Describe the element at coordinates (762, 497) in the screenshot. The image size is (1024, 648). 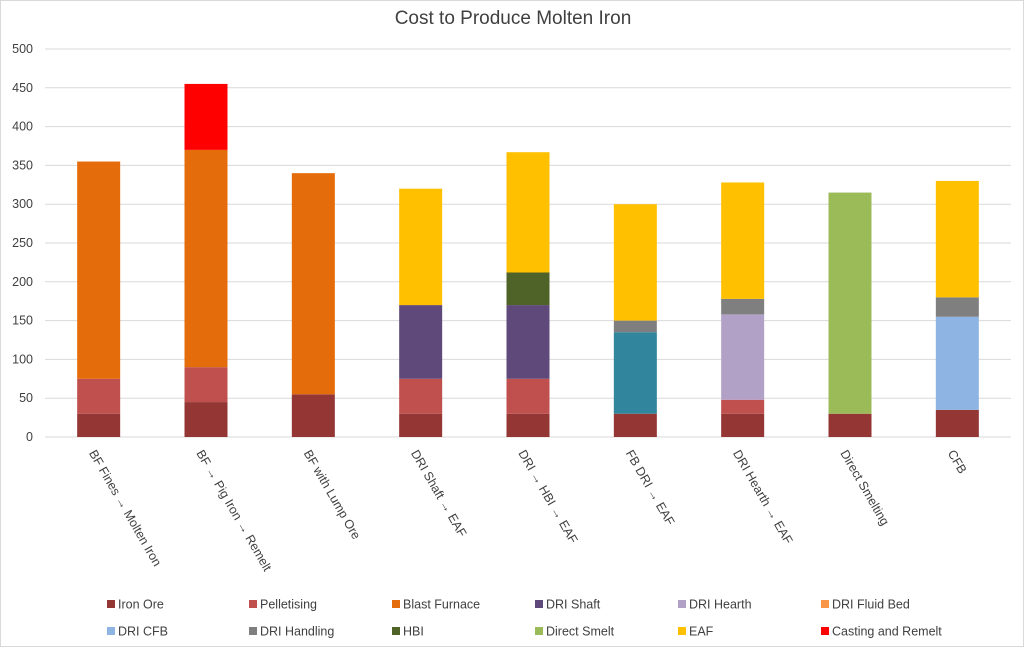
I see `x-tick-label: DRI Hearth → EAF` at that location.